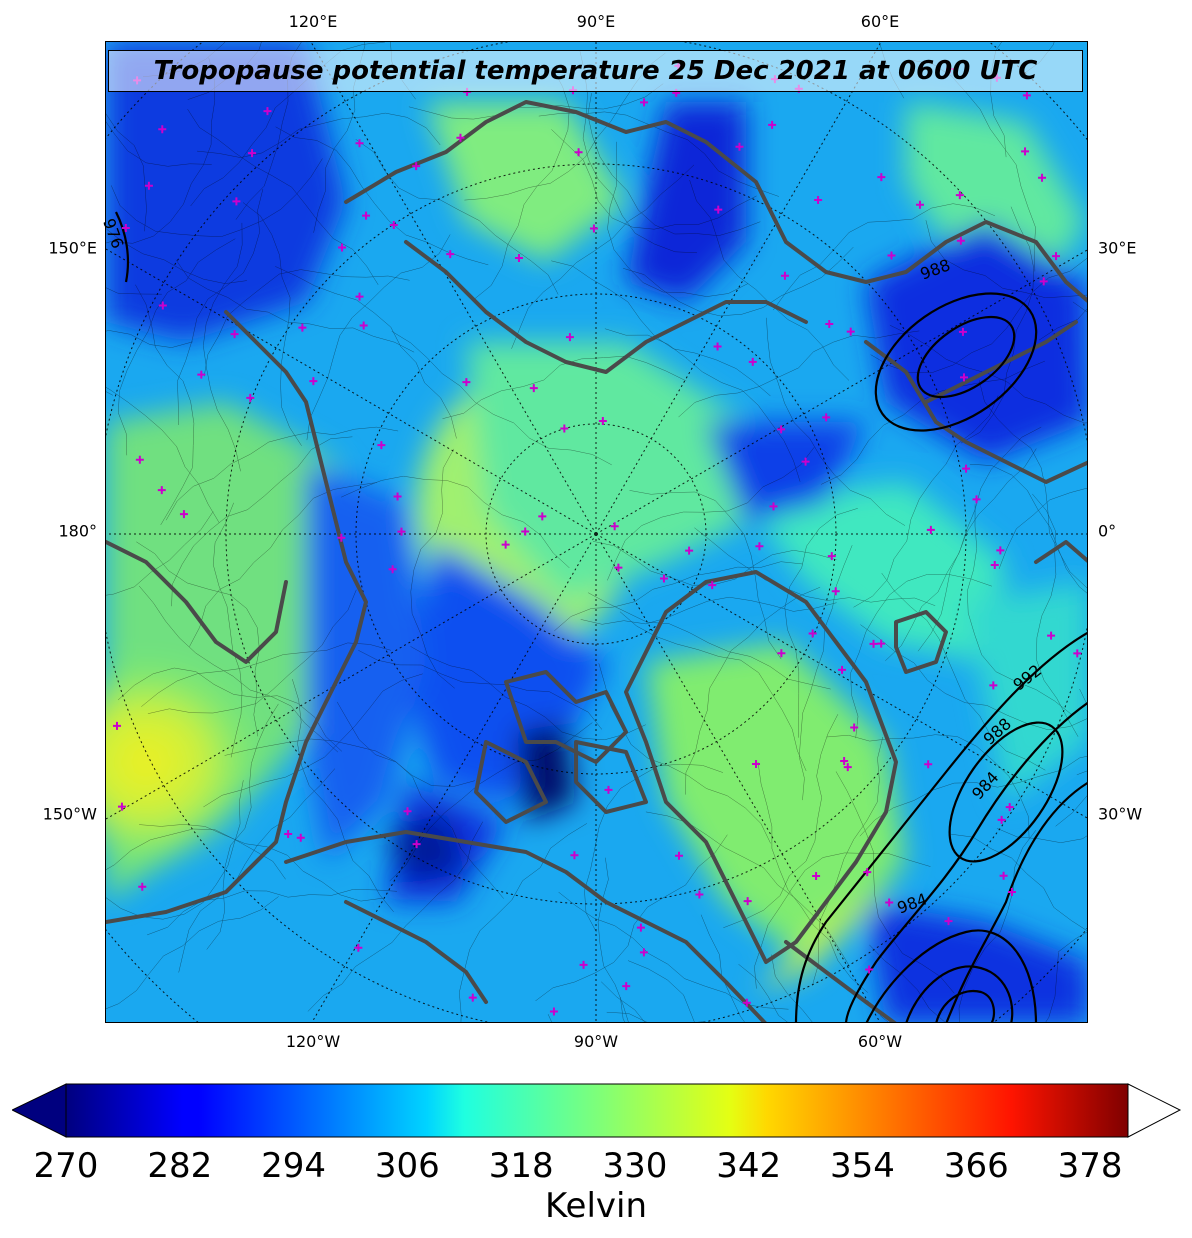 The height and width of the screenshot is (1238, 1192). What do you see at coordinates (313, 1041) in the screenshot?
I see `bottom-tick-label: 120°W` at bounding box center [313, 1041].